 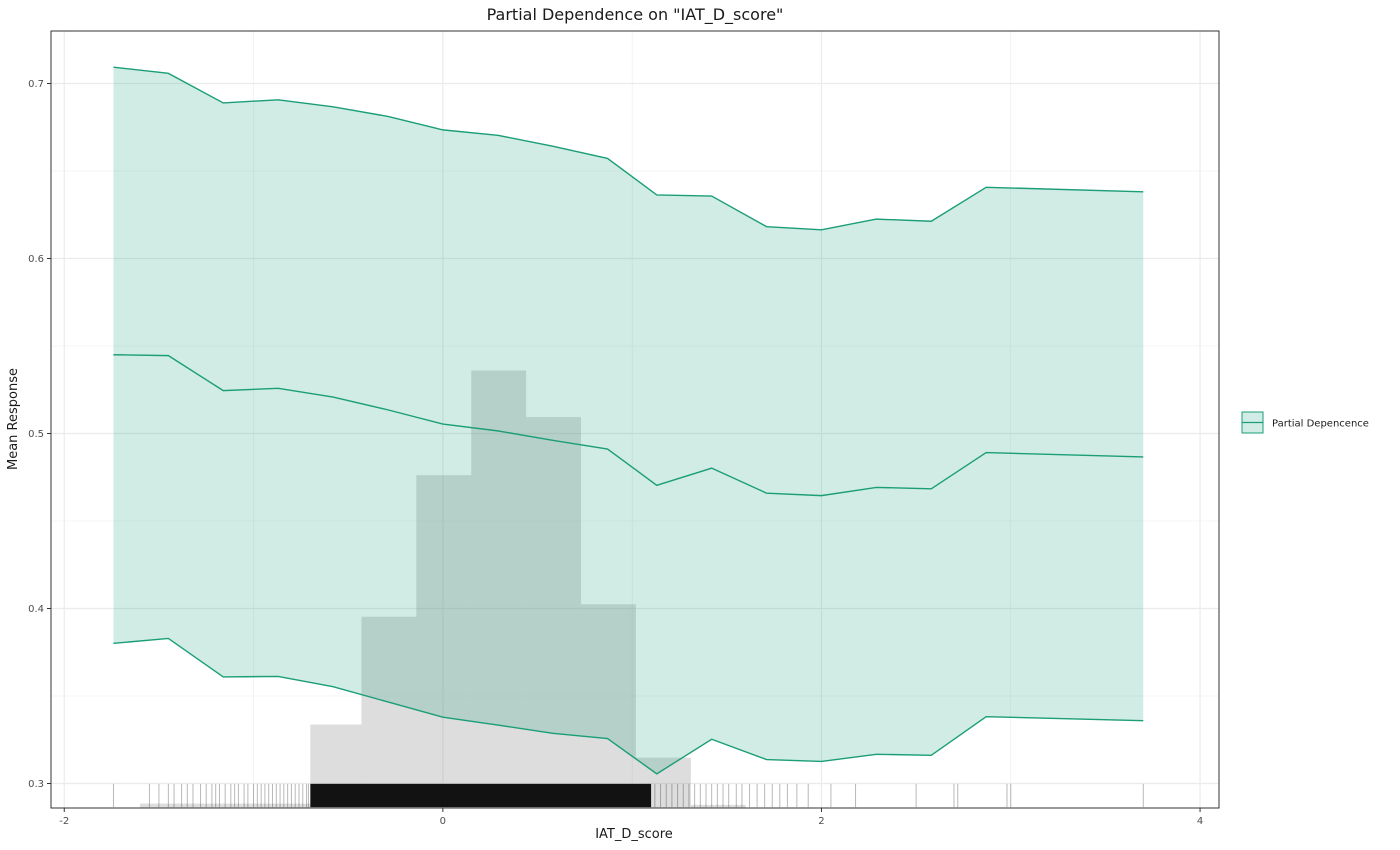 I want to click on legend-label: Partial Depencence, so click(x=1320, y=424).